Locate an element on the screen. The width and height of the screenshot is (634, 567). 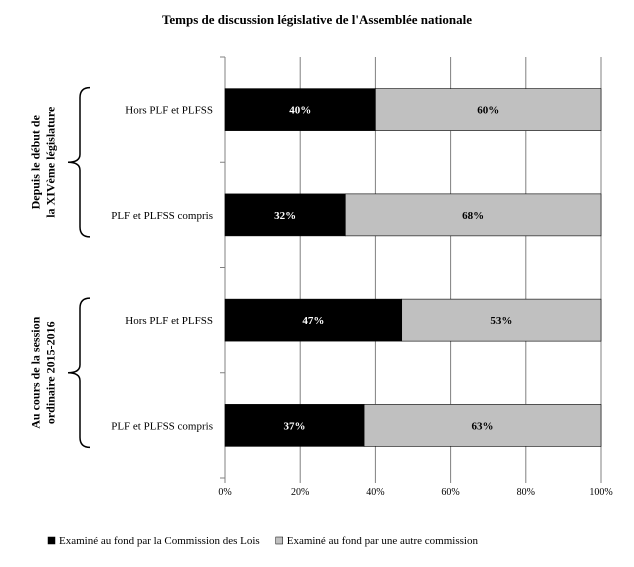
x-tick-label: 80% is located at coordinates (526, 492).